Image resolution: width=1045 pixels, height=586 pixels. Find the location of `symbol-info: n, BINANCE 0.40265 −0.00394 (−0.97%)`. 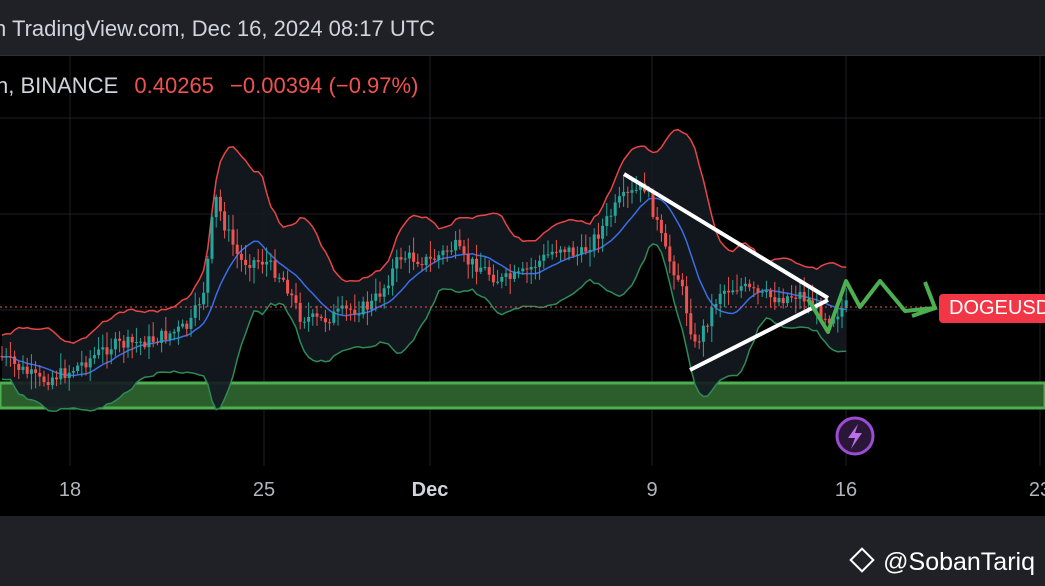

symbol-info: n, BINANCE 0.40265 −0.00394 (−0.97%) is located at coordinates (209, 86).